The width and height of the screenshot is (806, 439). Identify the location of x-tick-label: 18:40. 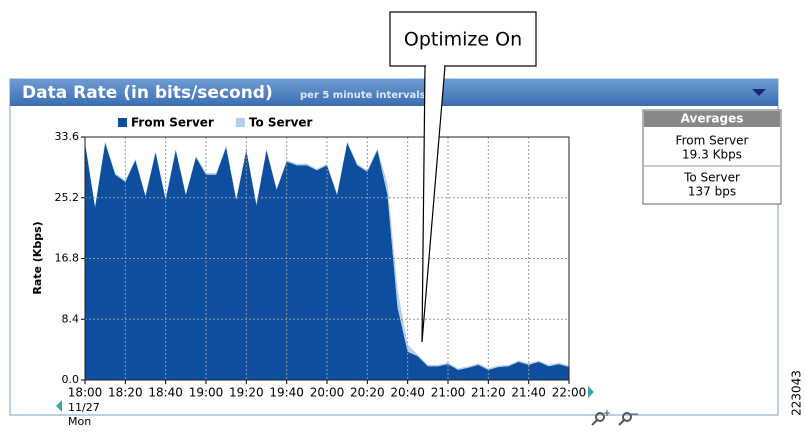
(165, 393).